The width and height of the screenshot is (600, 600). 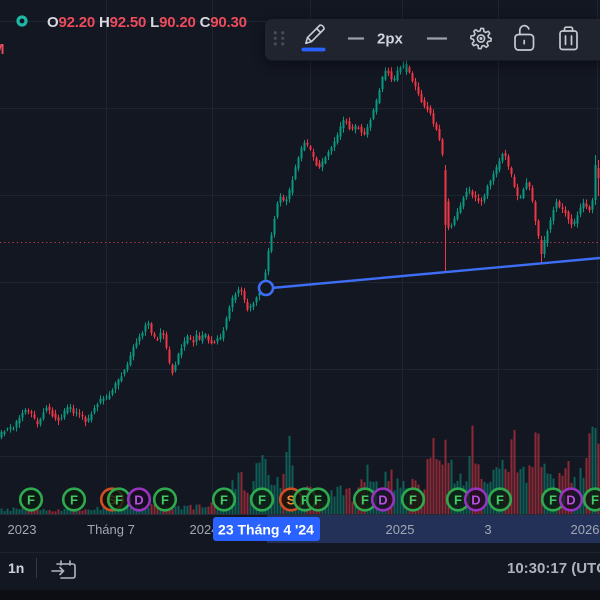 I want to click on svg-text: 1n, so click(x=16, y=568).